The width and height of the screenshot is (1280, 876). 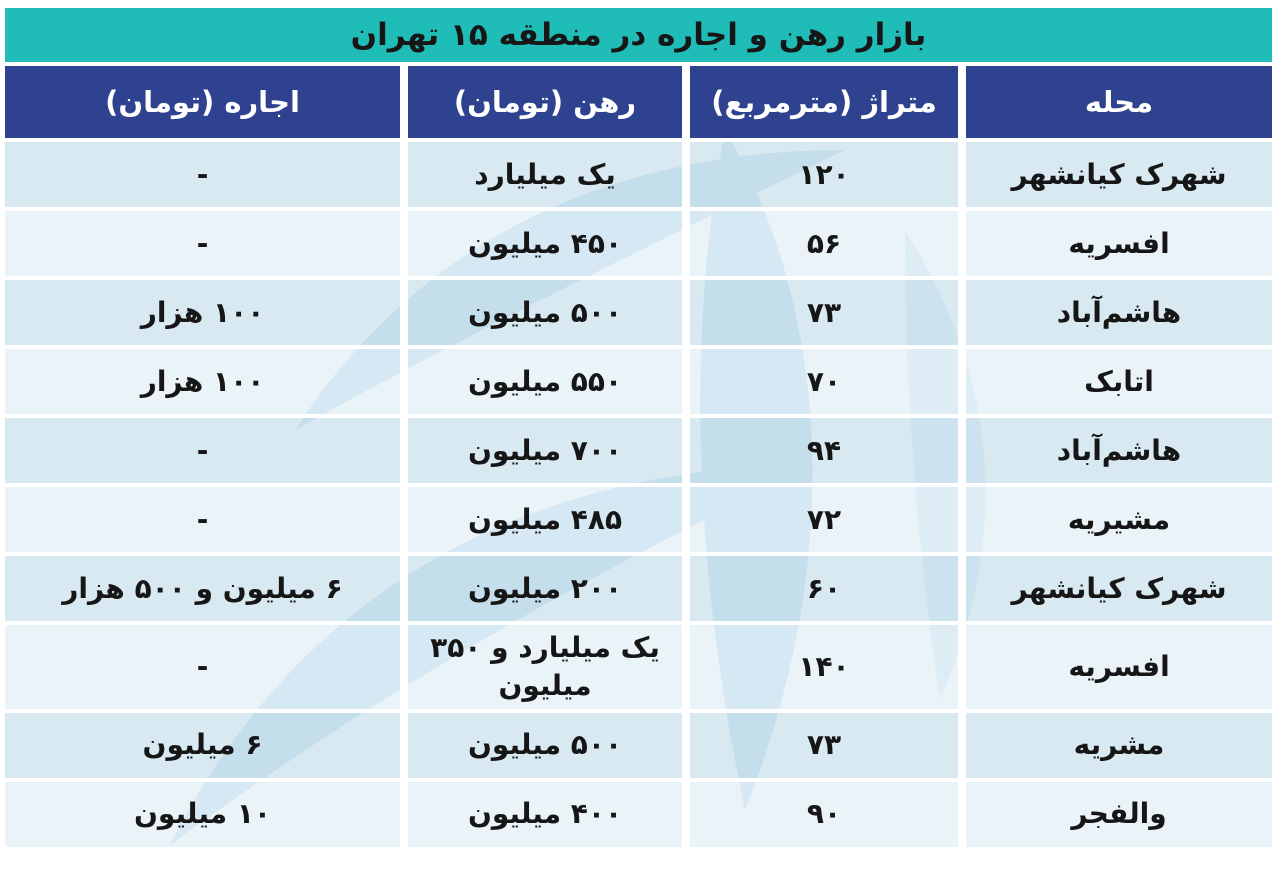 What do you see at coordinates (1119, 381) in the screenshot?
I see `cell-neighborhood: اتابک` at bounding box center [1119, 381].